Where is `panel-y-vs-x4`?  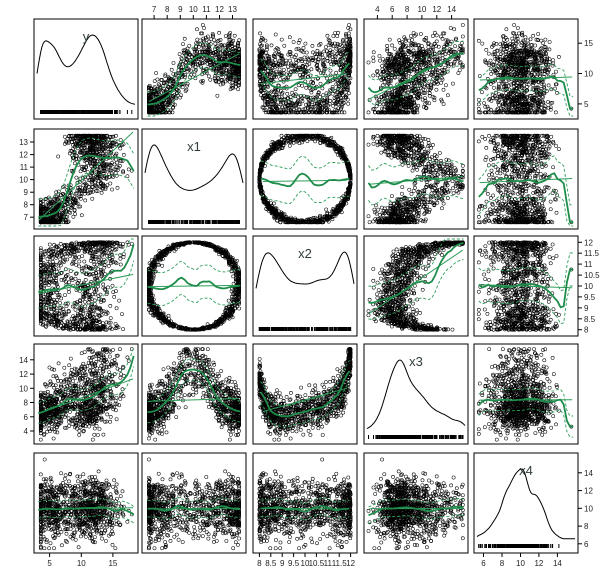
panel-y-vs-x4 is located at coordinates (526, 69).